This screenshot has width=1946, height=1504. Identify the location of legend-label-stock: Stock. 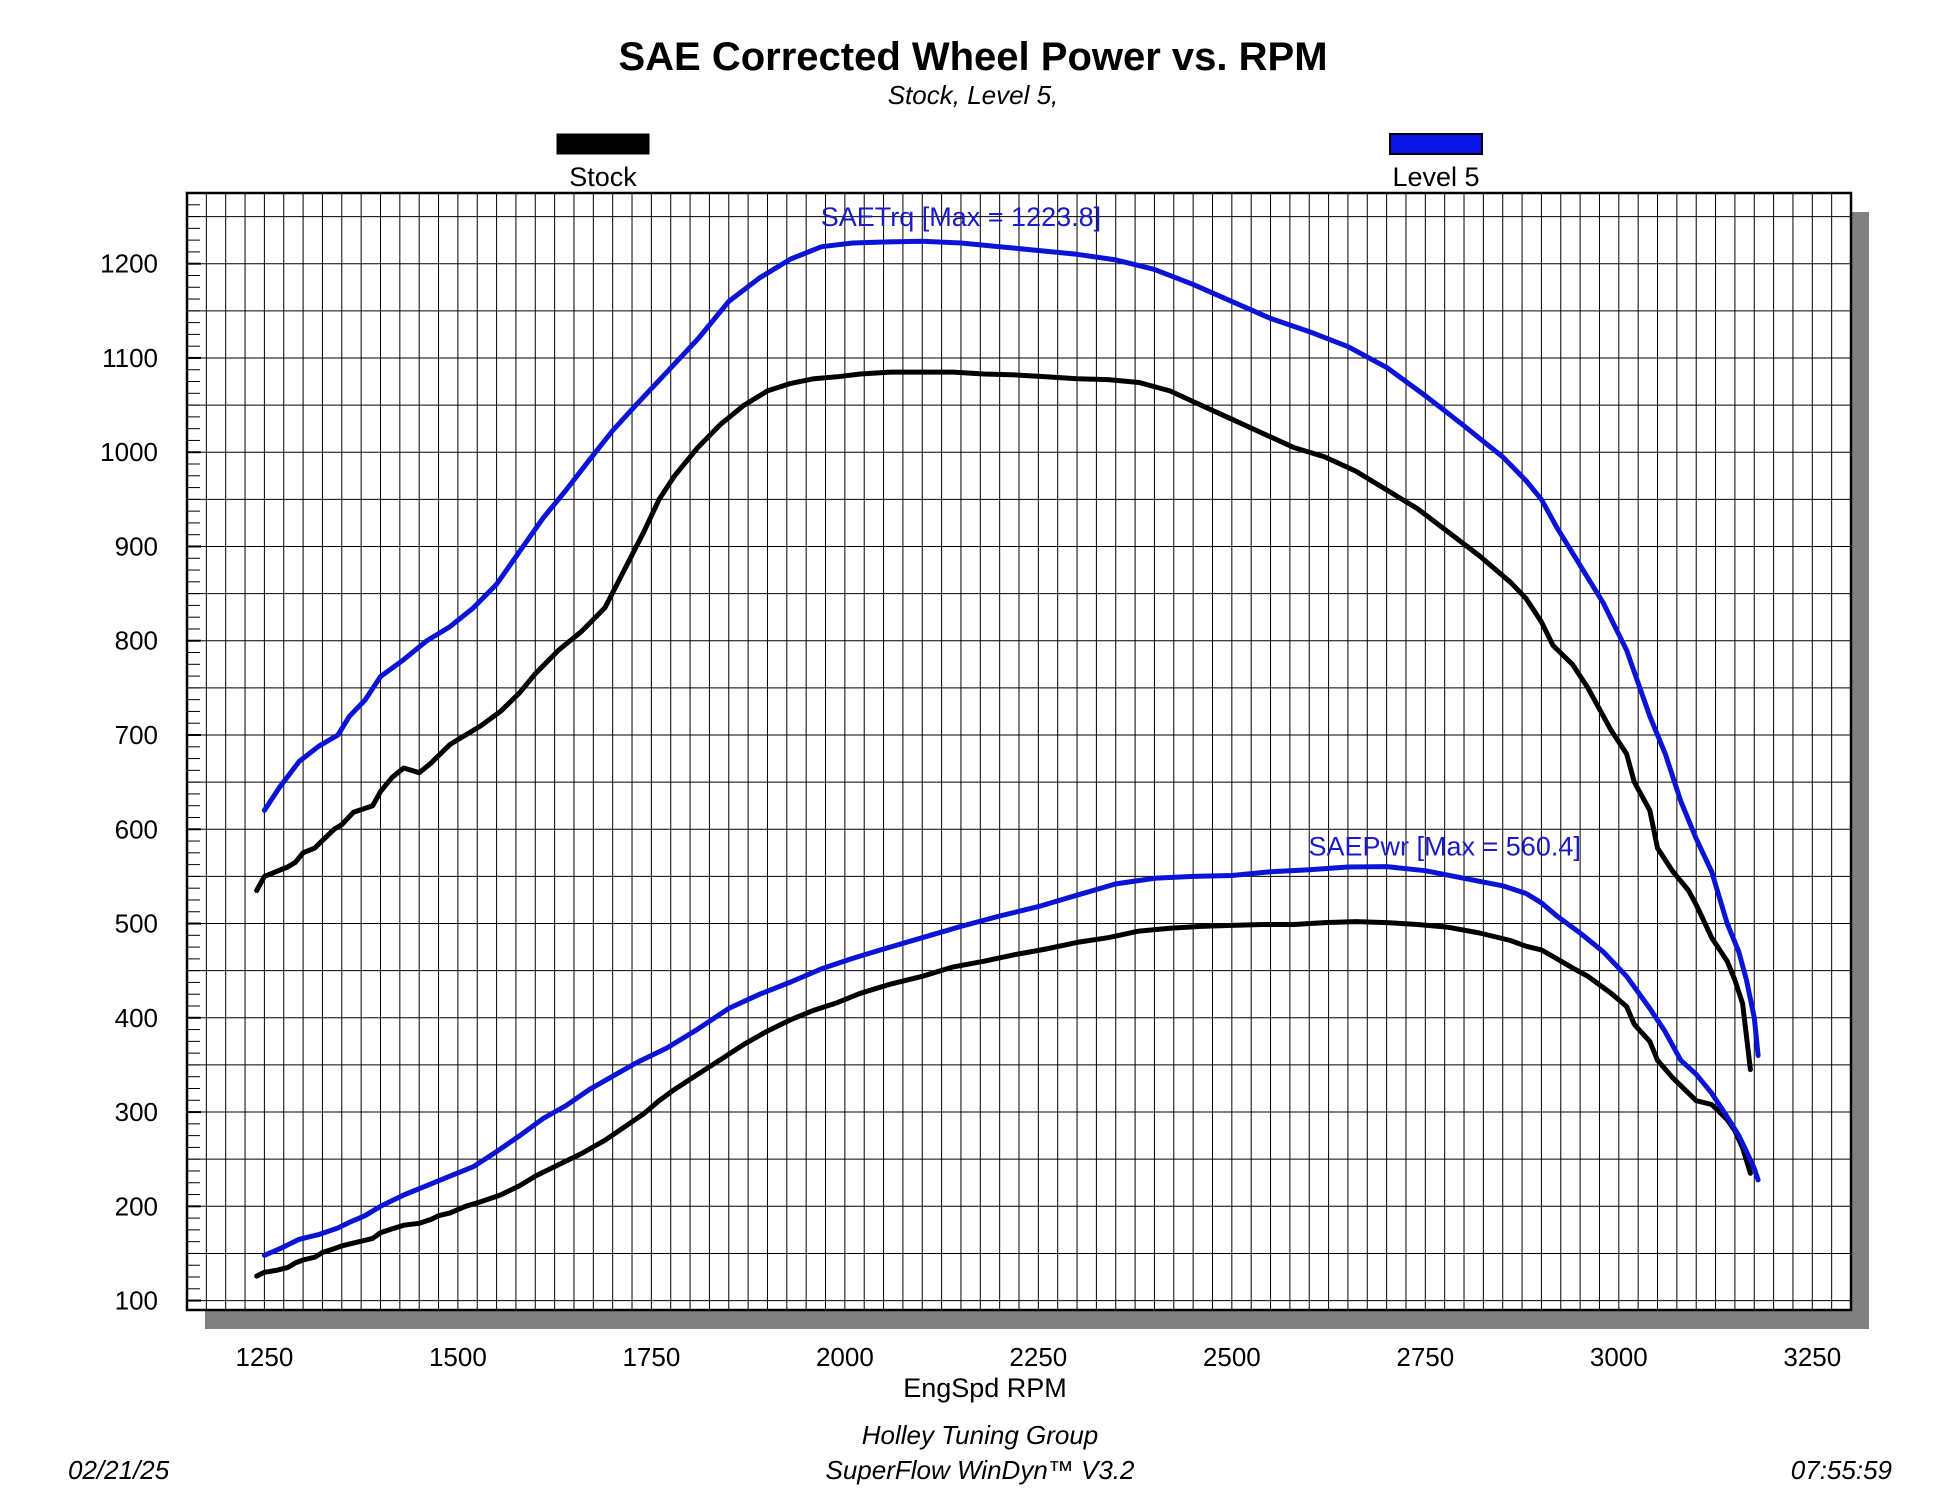
(603, 177).